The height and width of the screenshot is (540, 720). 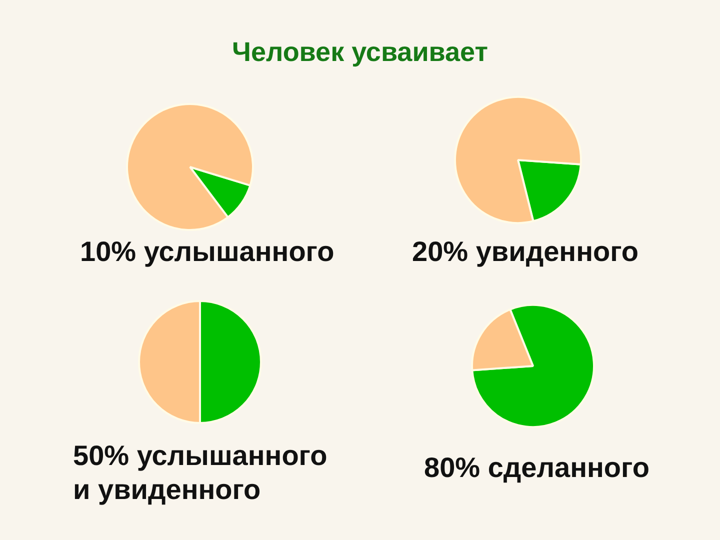 What do you see at coordinates (360, 52) in the screenshot?
I see `text: Человек усваивает` at bounding box center [360, 52].